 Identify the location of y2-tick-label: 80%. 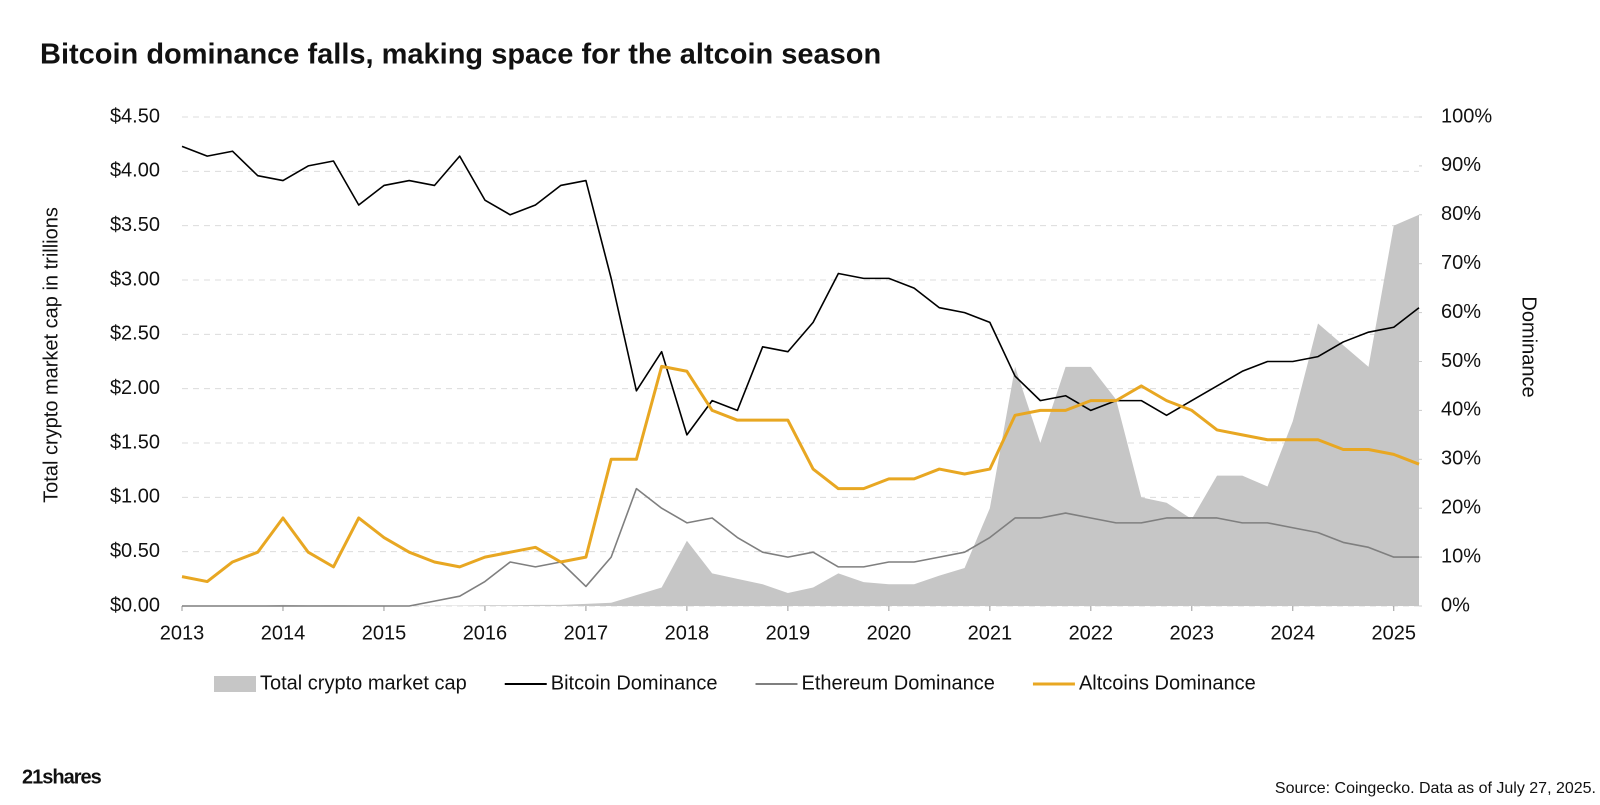
(1461, 214).